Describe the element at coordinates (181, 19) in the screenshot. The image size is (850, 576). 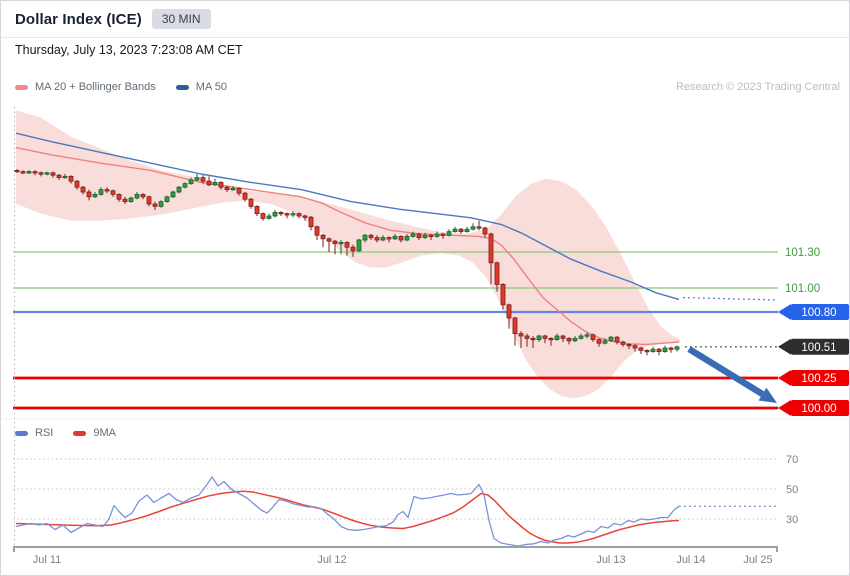
I see `timeframe-badge: 30 MIN` at that location.